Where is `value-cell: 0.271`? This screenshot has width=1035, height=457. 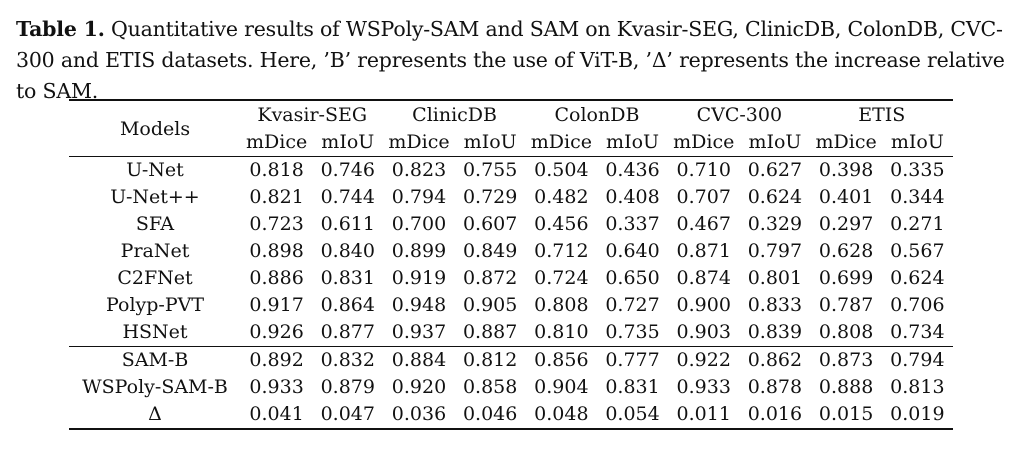
value-cell: 0.271 is located at coordinates (917, 224).